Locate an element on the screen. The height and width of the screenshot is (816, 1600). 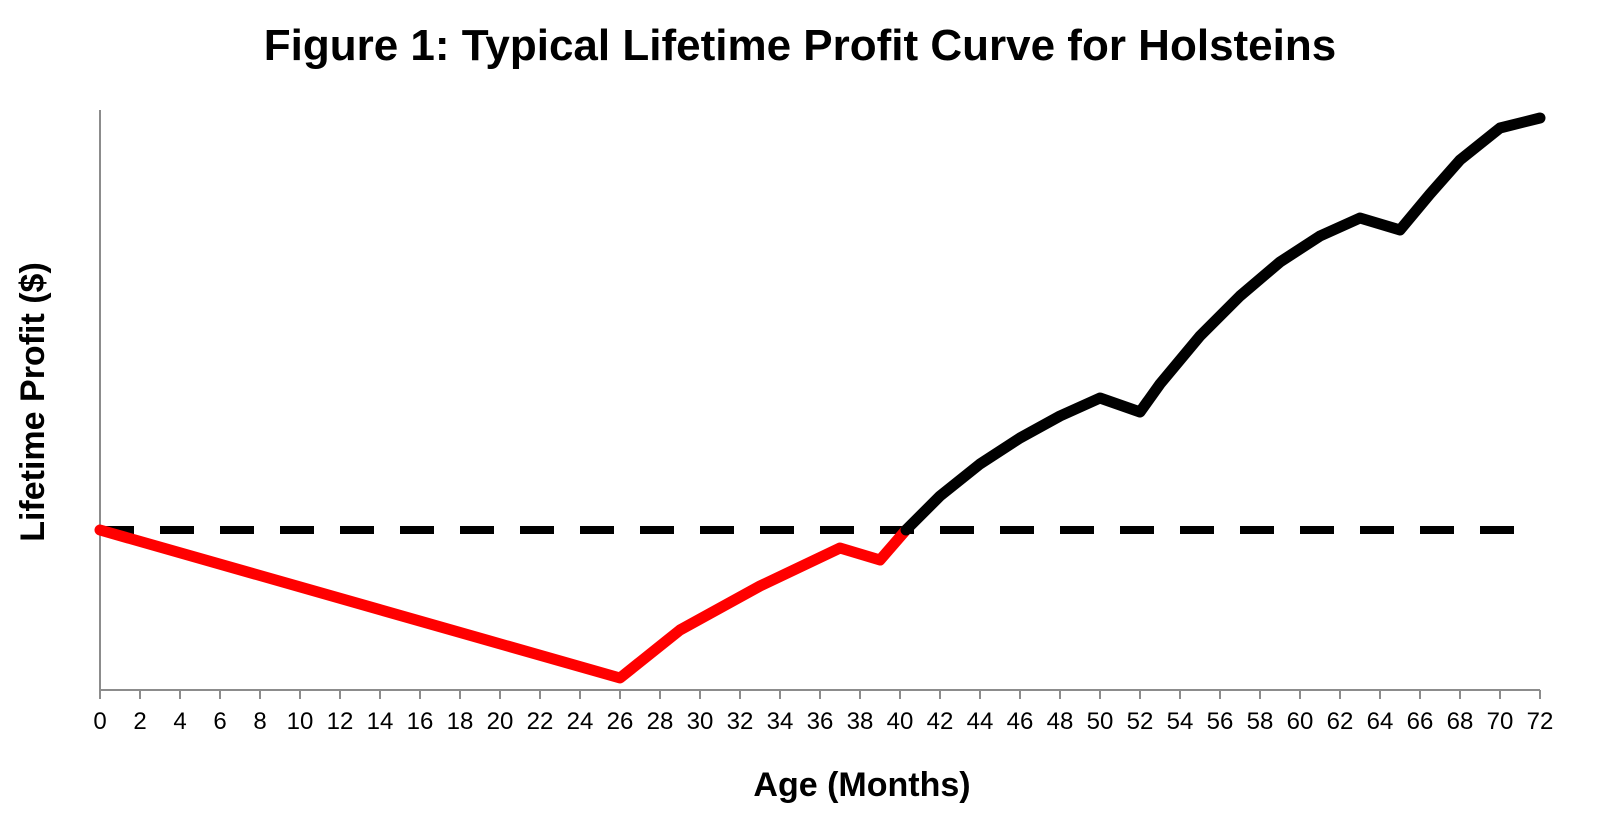
x-tick-label: 50 is located at coordinates (1100, 721).